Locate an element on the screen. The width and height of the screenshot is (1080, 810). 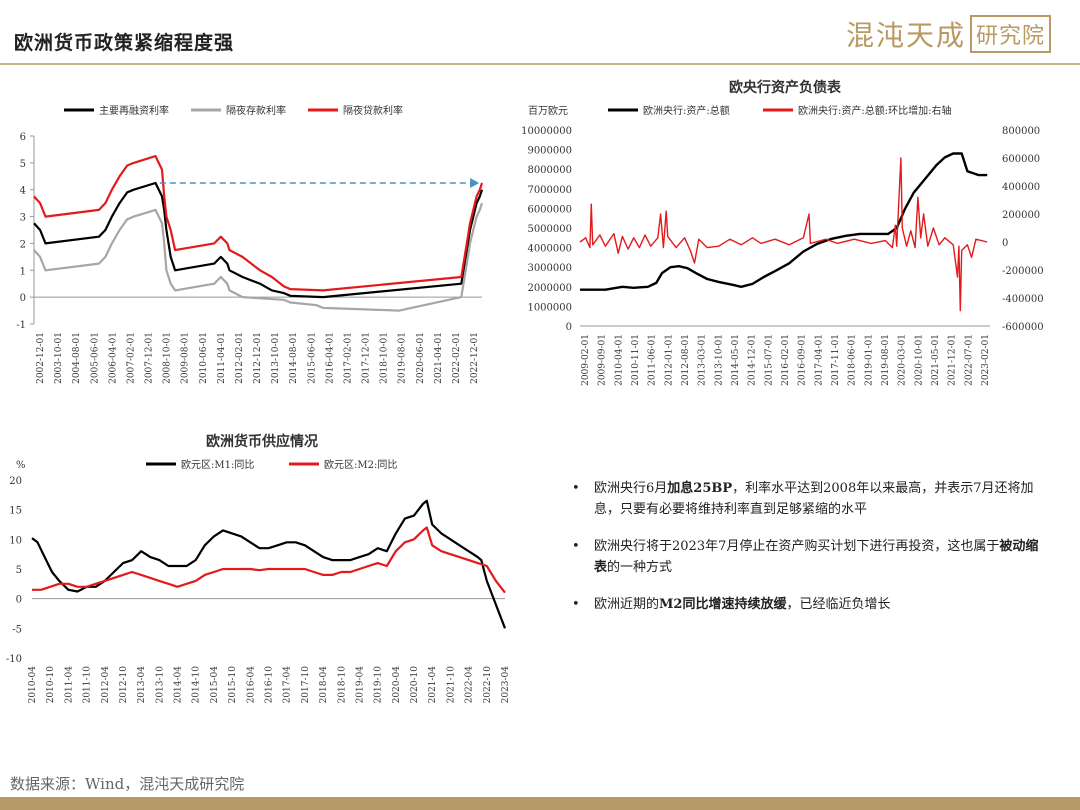
logo: 混沌天成 研究院 is located at coordinates (949, 34).